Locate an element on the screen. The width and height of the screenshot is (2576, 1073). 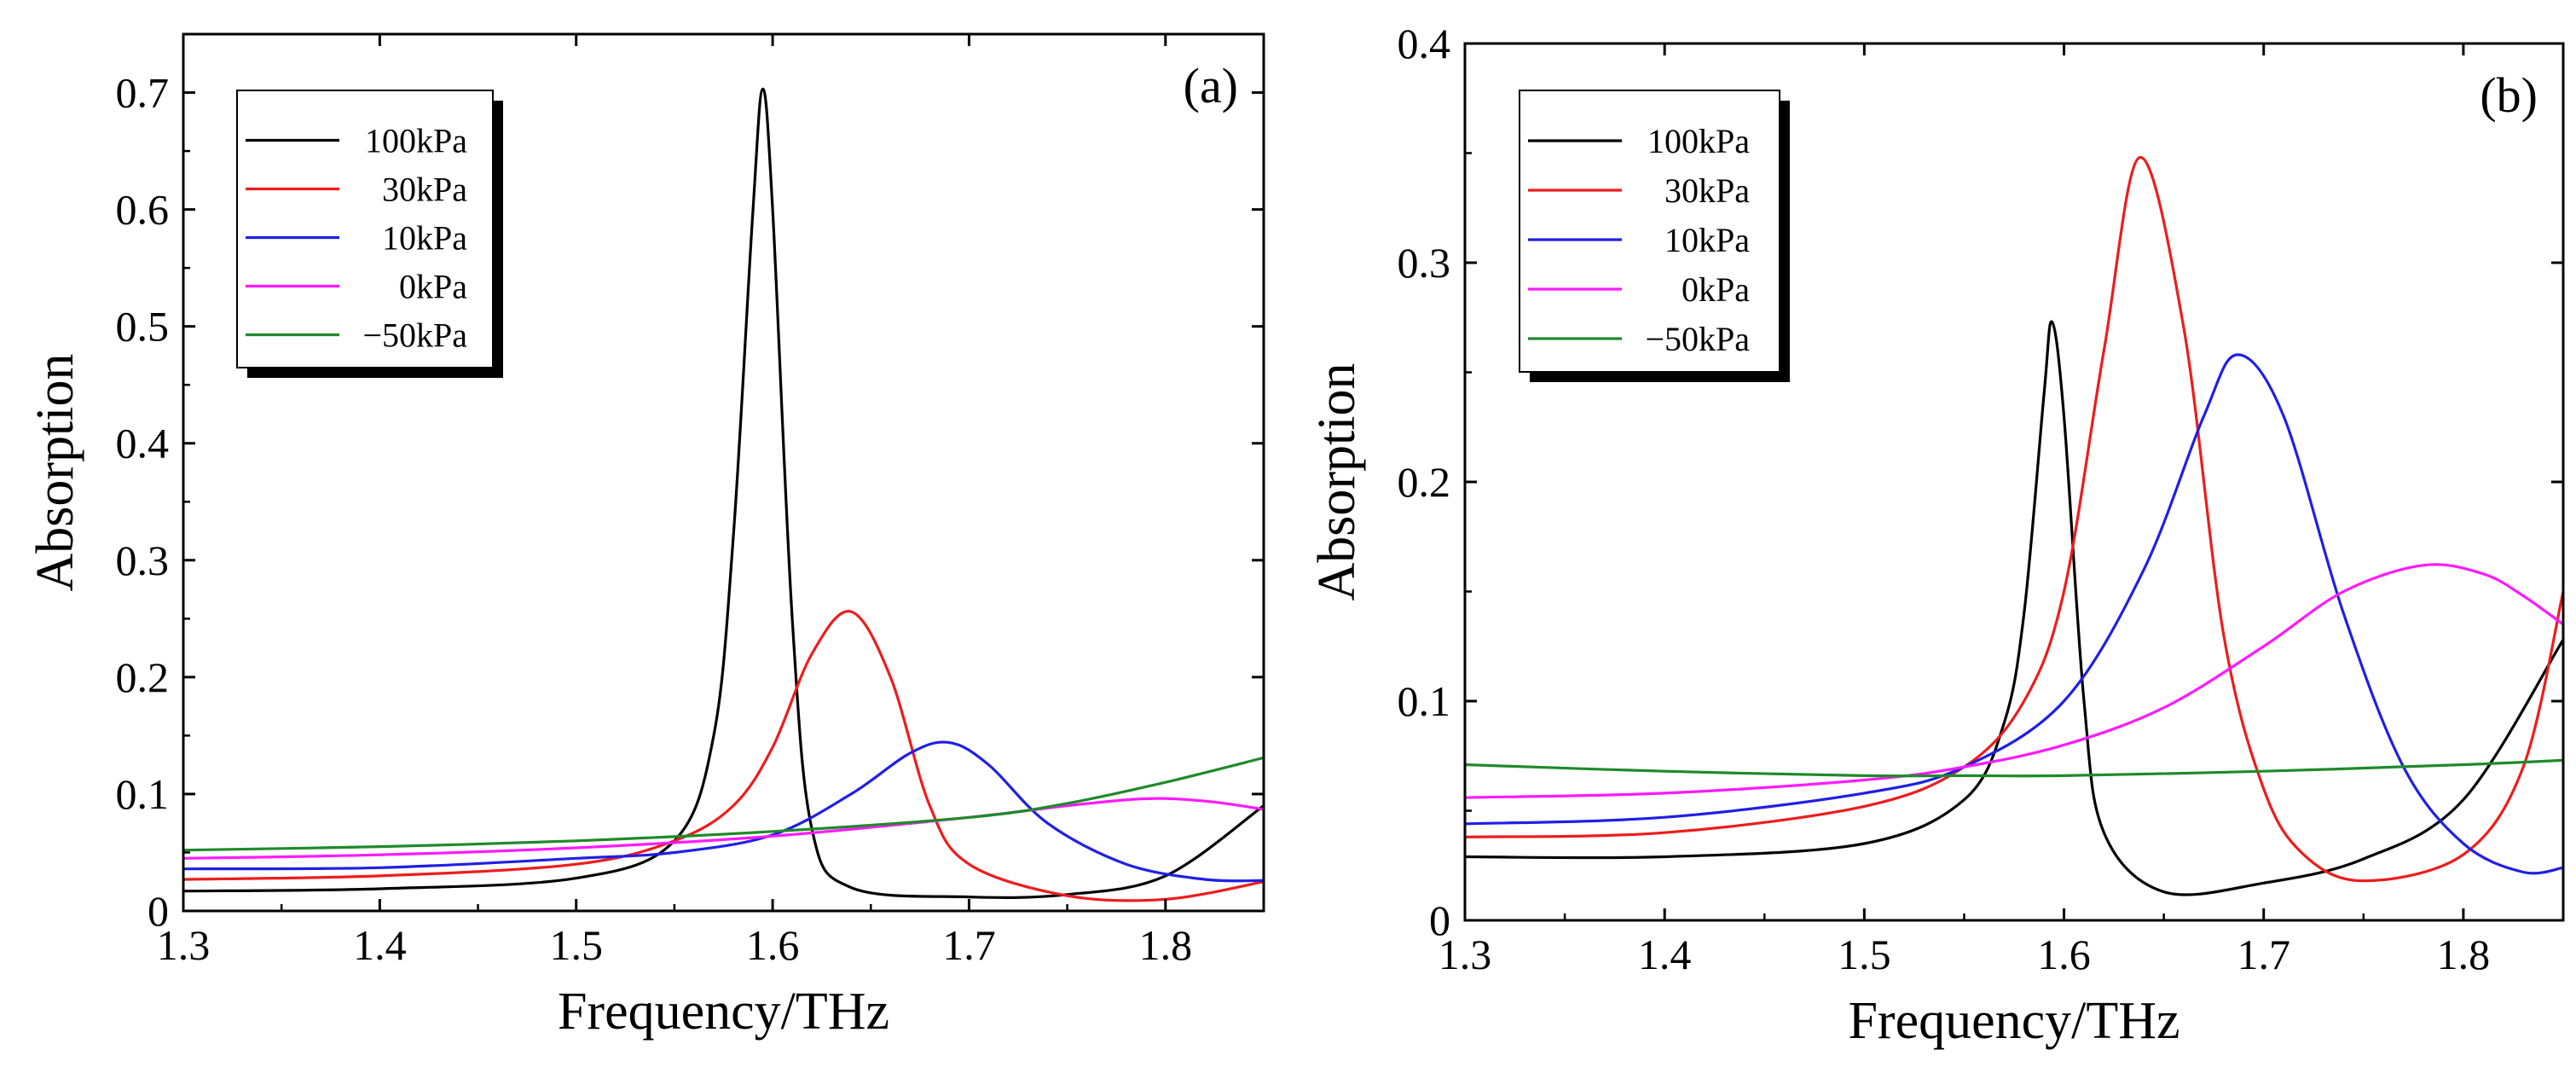
y-tick-label: 0.5 is located at coordinates (143, 327).